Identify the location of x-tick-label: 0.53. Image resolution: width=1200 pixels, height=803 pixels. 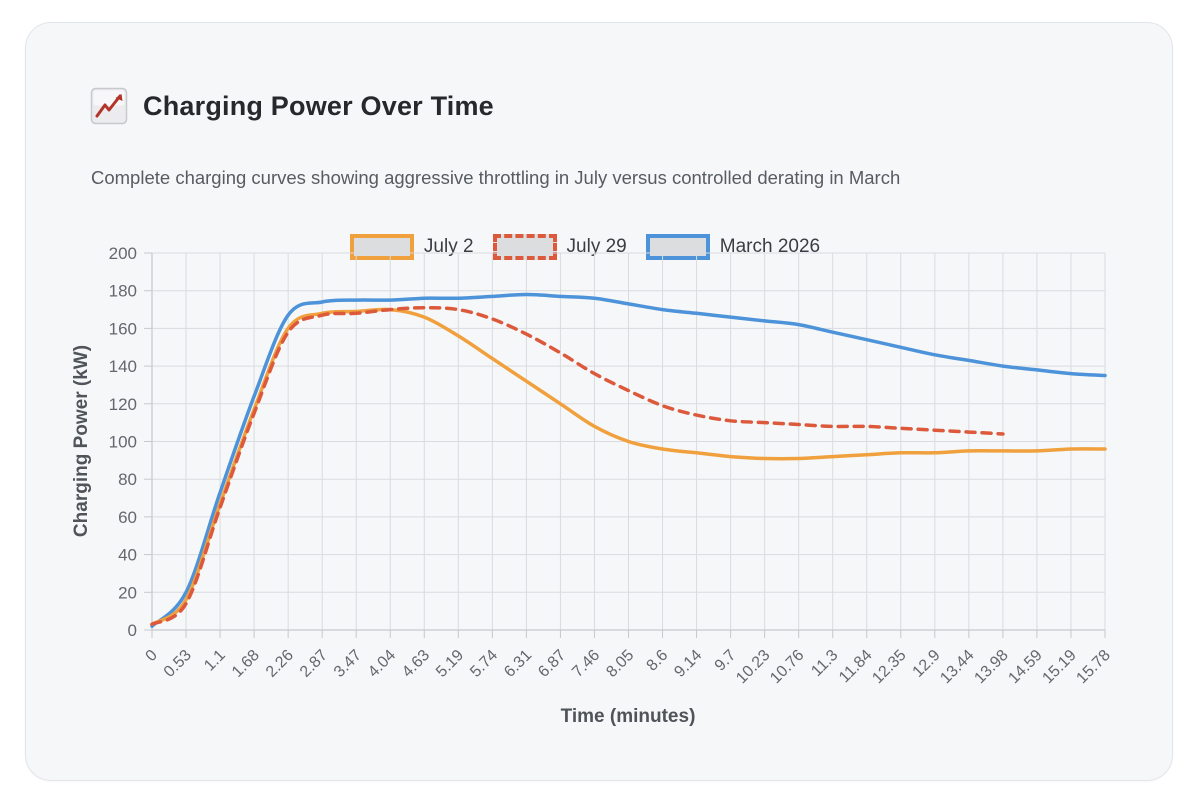
(178, 664).